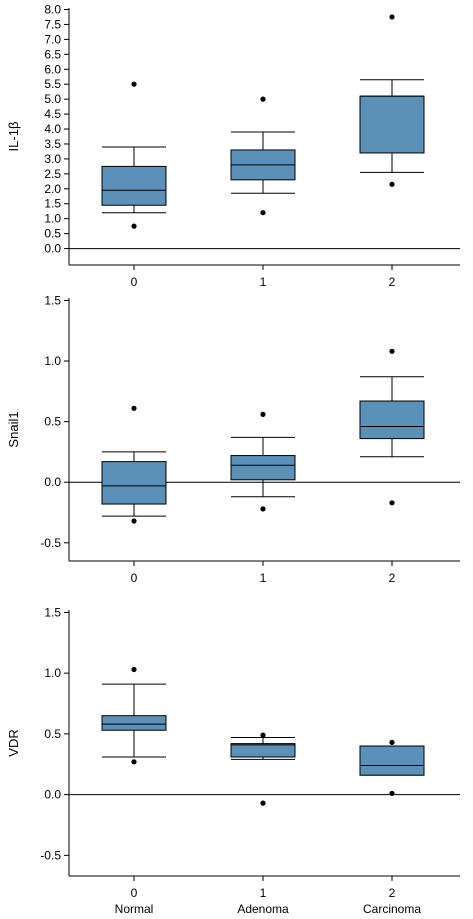 The image size is (473, 919). Describe the element at coordinates (52, 24) in the screenshot. I see `y-tick-label: 7.5` at that location.